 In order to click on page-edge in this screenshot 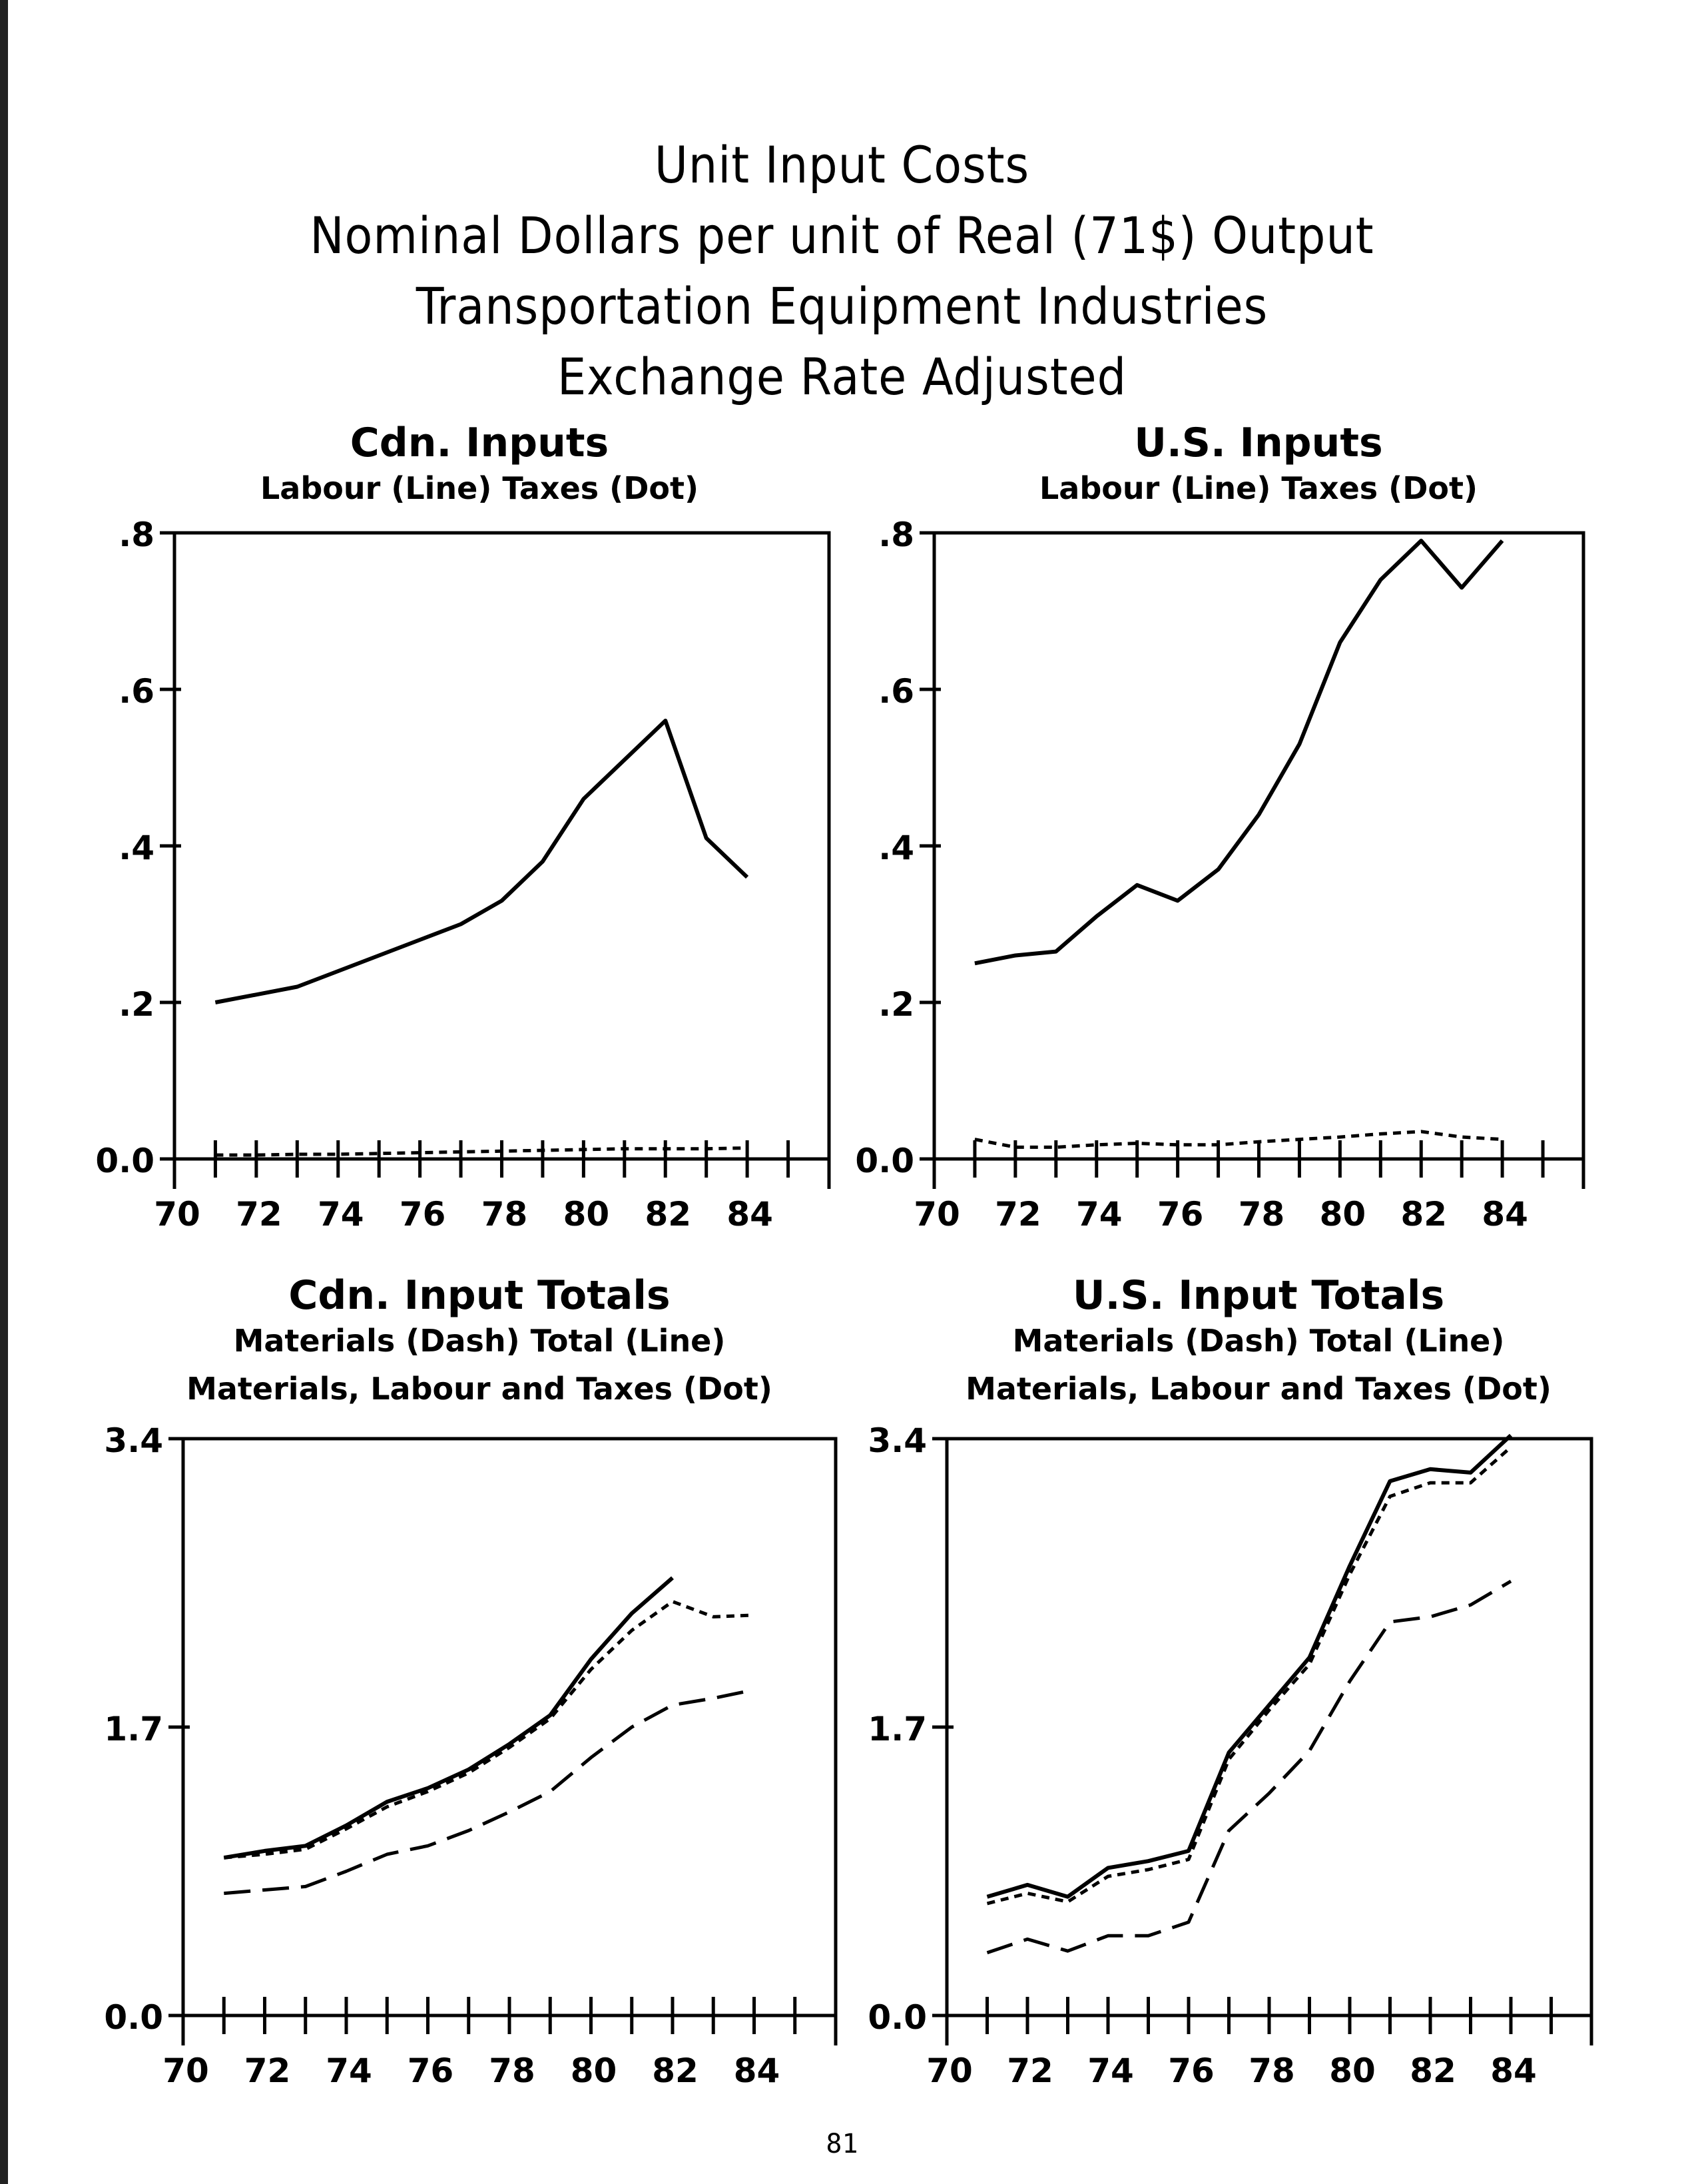, I will do `click(4, 1092)`.